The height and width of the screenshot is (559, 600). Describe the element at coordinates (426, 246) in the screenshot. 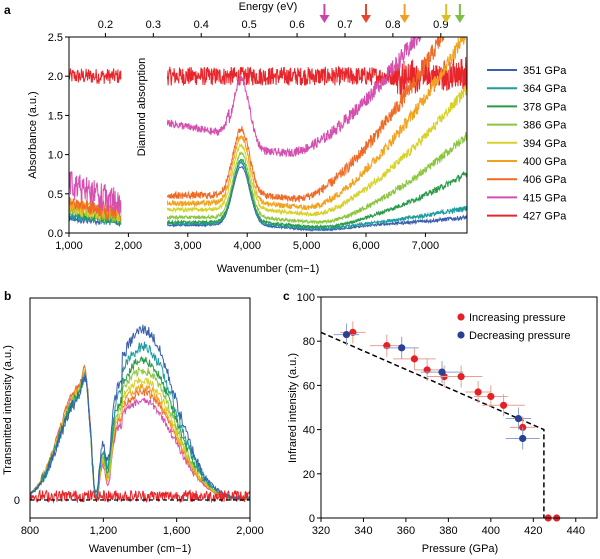

I see `panel-a-x-tick-label: 7,000` at that location.